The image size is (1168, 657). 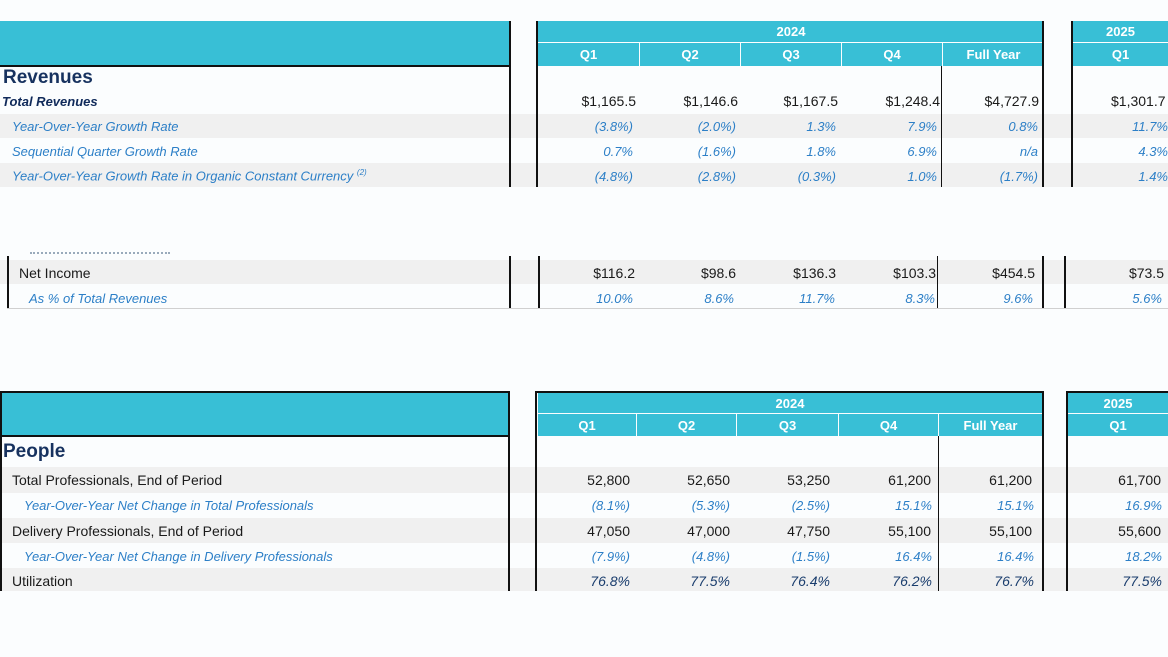 What do you see at coordinates (1143, 556) in the screenshot?
I see `cell-yoy-delivery-2025-q1: 18.2%` at bounding box center [1143, 556].